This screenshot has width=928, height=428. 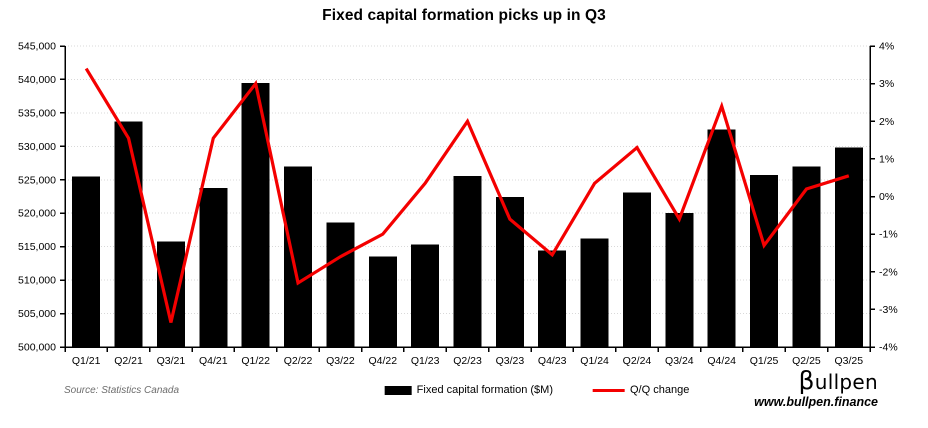 What do you see at coordinates (464, 15) in the screenshot?
I see `chart-title: Fixed capital formation picks up in Q3` at bounding box center [464, 15].